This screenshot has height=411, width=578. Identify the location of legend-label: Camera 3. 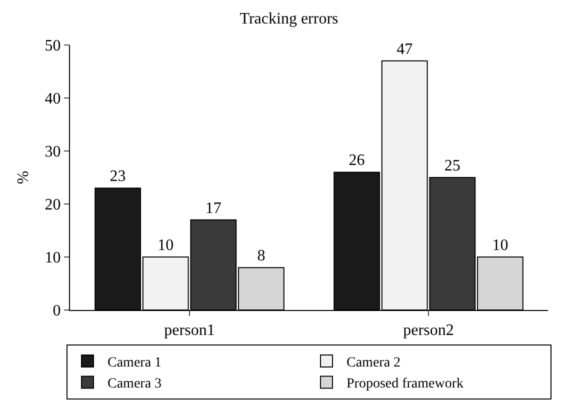
(135, 384).